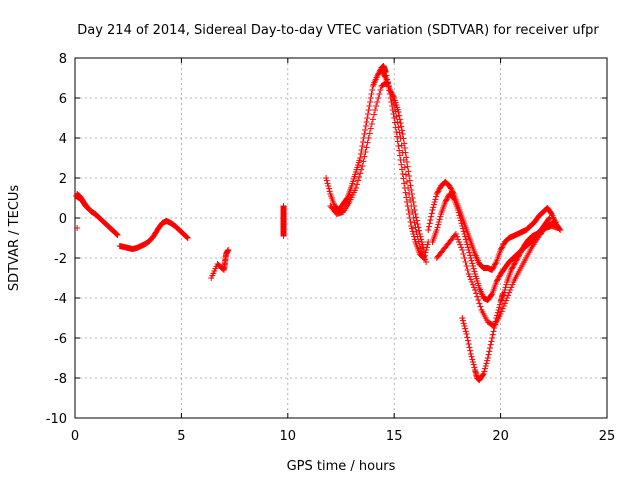 The height and width of the screenshot is (480, 640). What do you see at coordinates (60, 299) in the screenshot?
I see `y-tick-label: -4` at bounding box center [60, 299].